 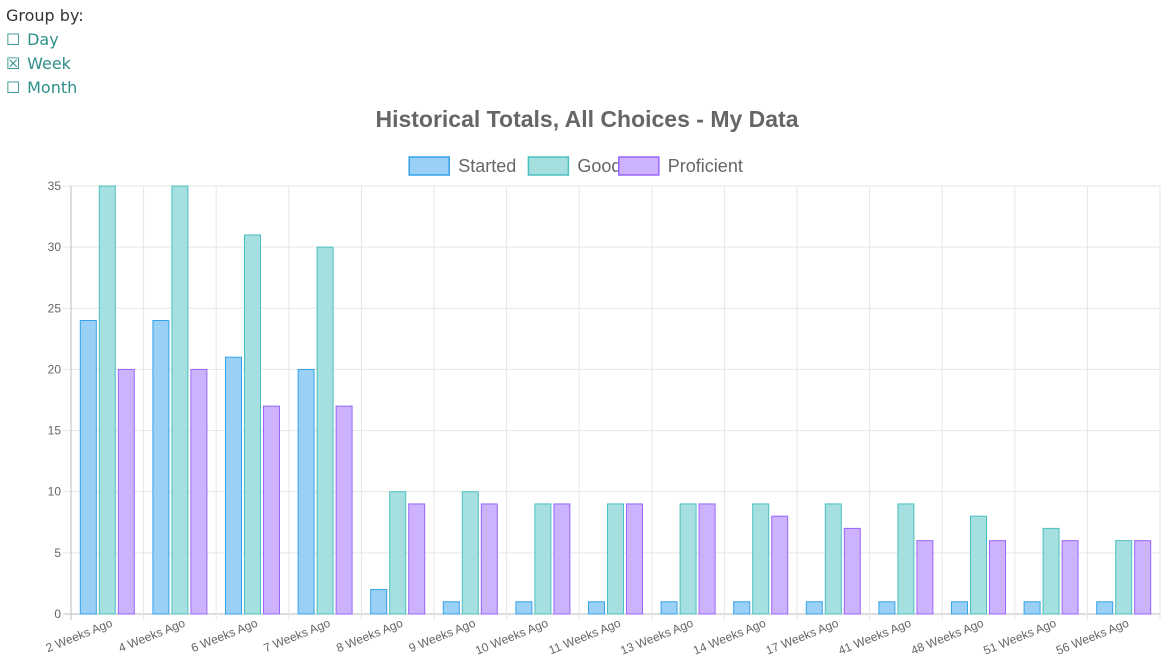 I want to click on chart-legend: Started Good Proficient, so click(x=575, y=166).